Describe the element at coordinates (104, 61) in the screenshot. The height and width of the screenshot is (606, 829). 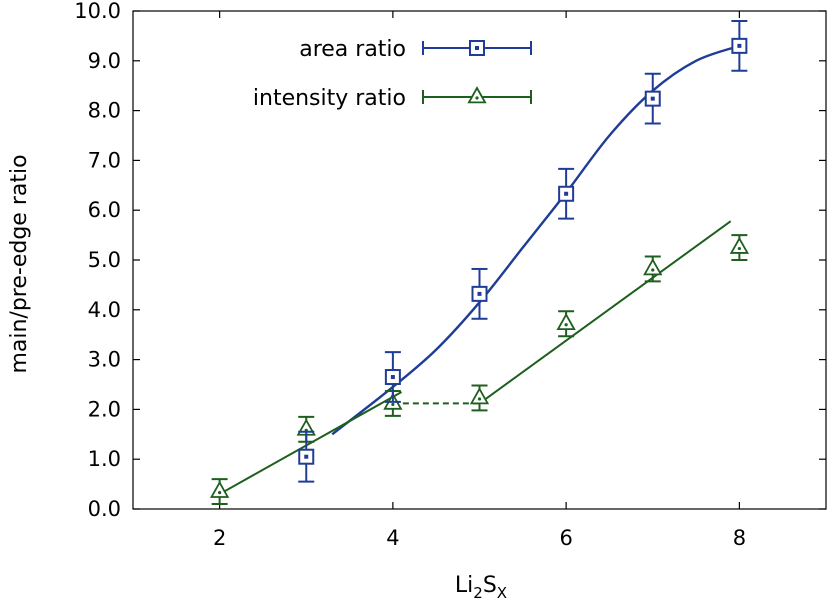
I see `y-tick-label: 9.0` at that location.